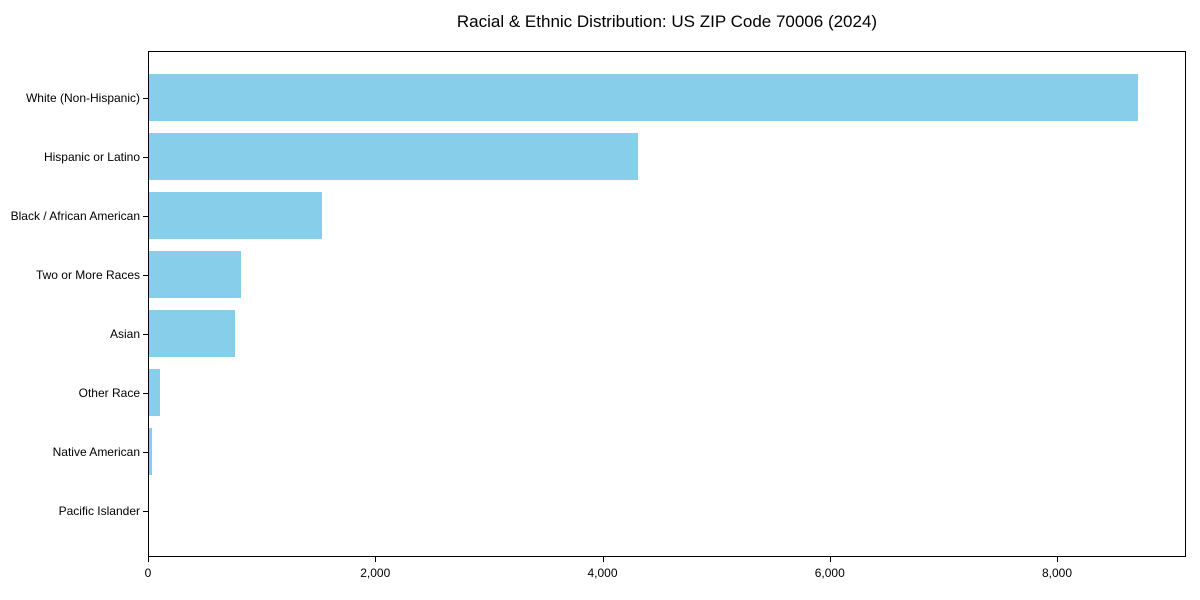 The width and height of the screenshot is (1200, 600). I want to click on ytick-label-two-or-more-races: Two or More Races, so click(87, 274).